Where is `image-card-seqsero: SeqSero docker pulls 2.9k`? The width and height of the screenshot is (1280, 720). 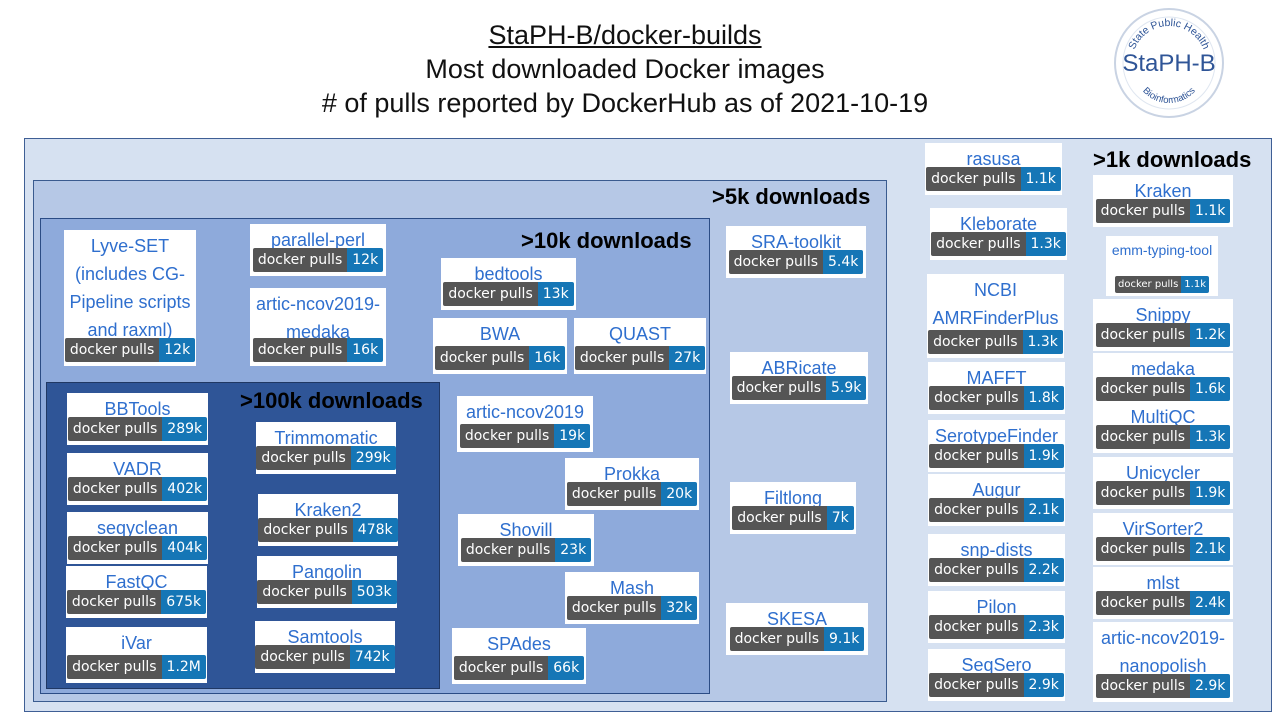 image-card-seqsero: SeqSero docker pulls 2.9k is located at coordinates (996, 675).